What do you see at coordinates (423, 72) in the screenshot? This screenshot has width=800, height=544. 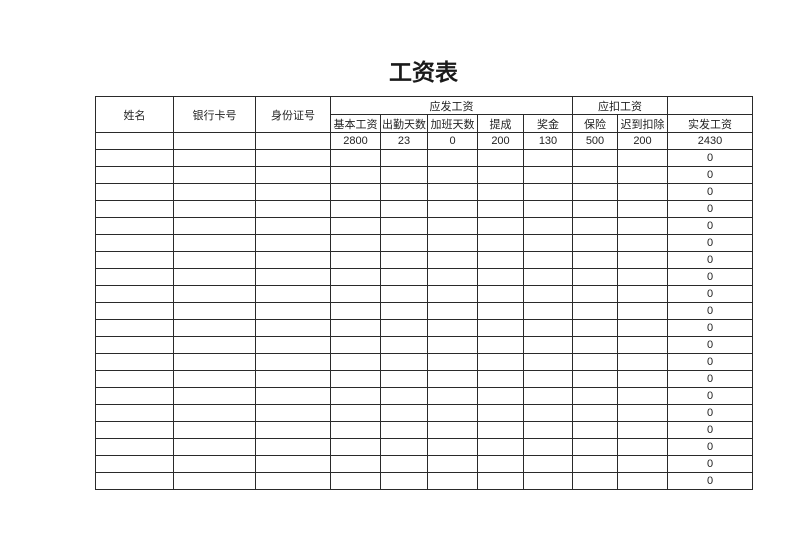 I see `page-title: 工资表` at bounding box center [423, 72].